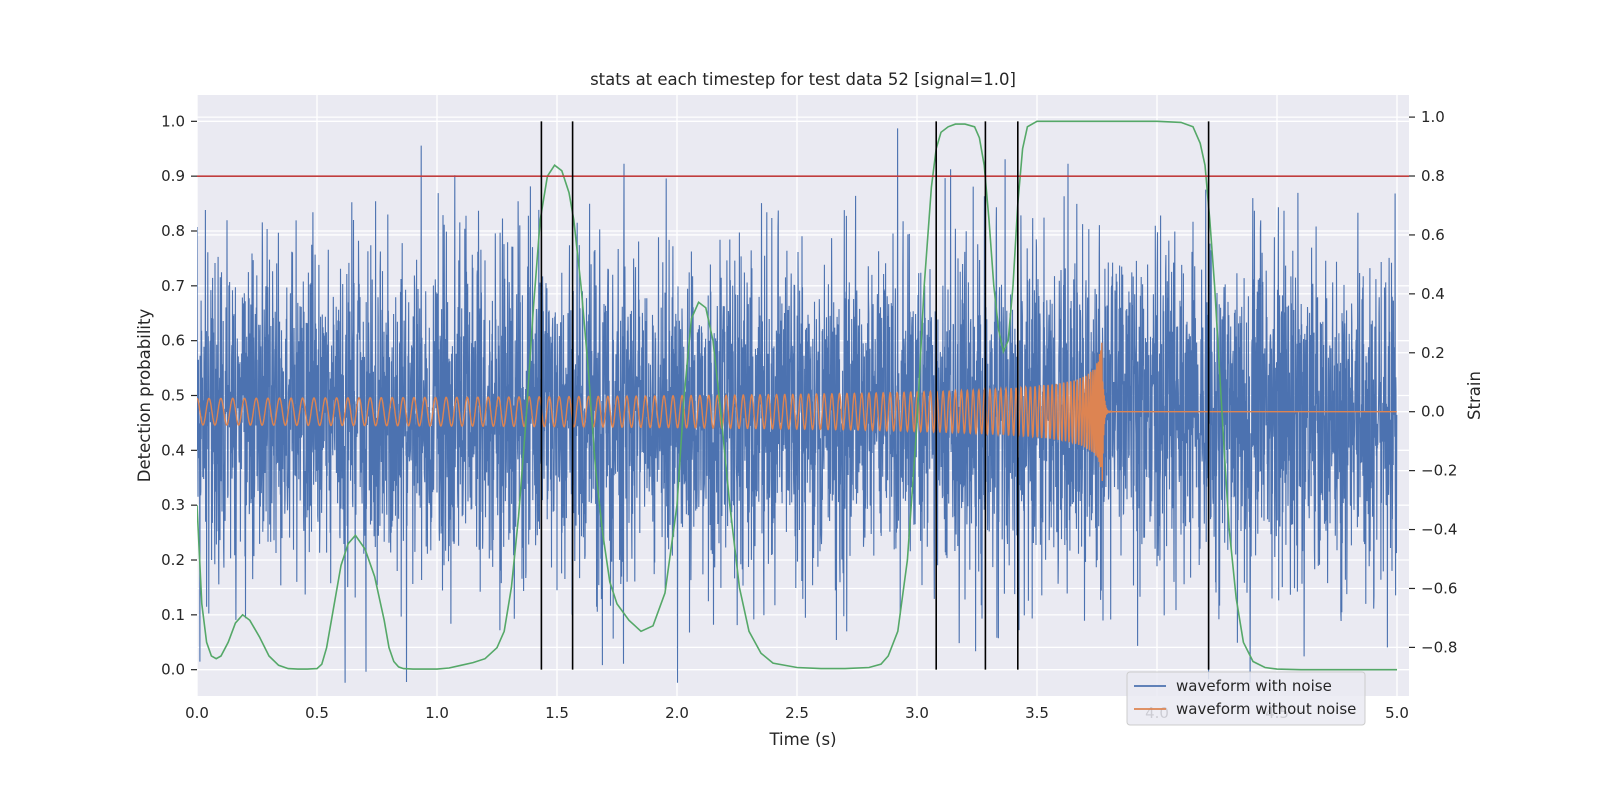  What do you see at coordinates (173, 176) in the screenshot?
I see `y-left-tick-label: 0.9` at bounding box center [173, 176].